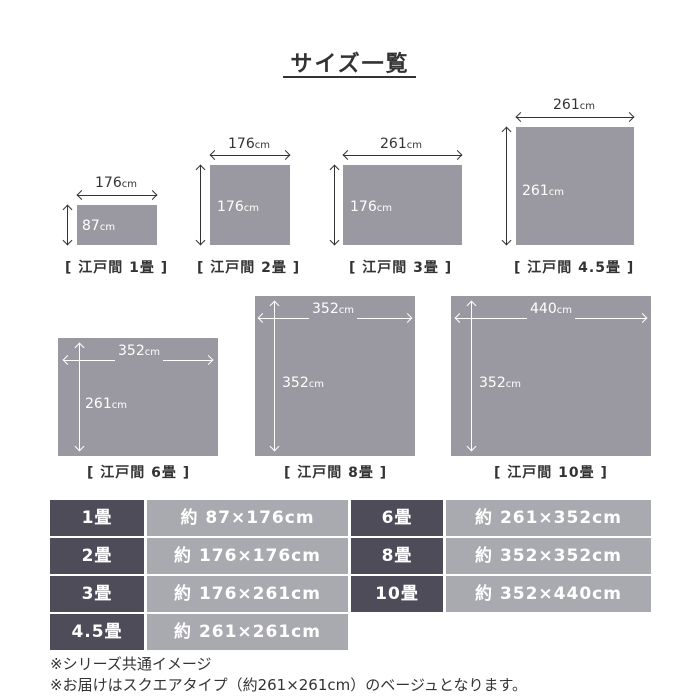 This screenshot has height=700, width=700. What do you see at coordinates (349, 77) in the screenshot?
I see `title-underline` at bounding box center [349, 77].